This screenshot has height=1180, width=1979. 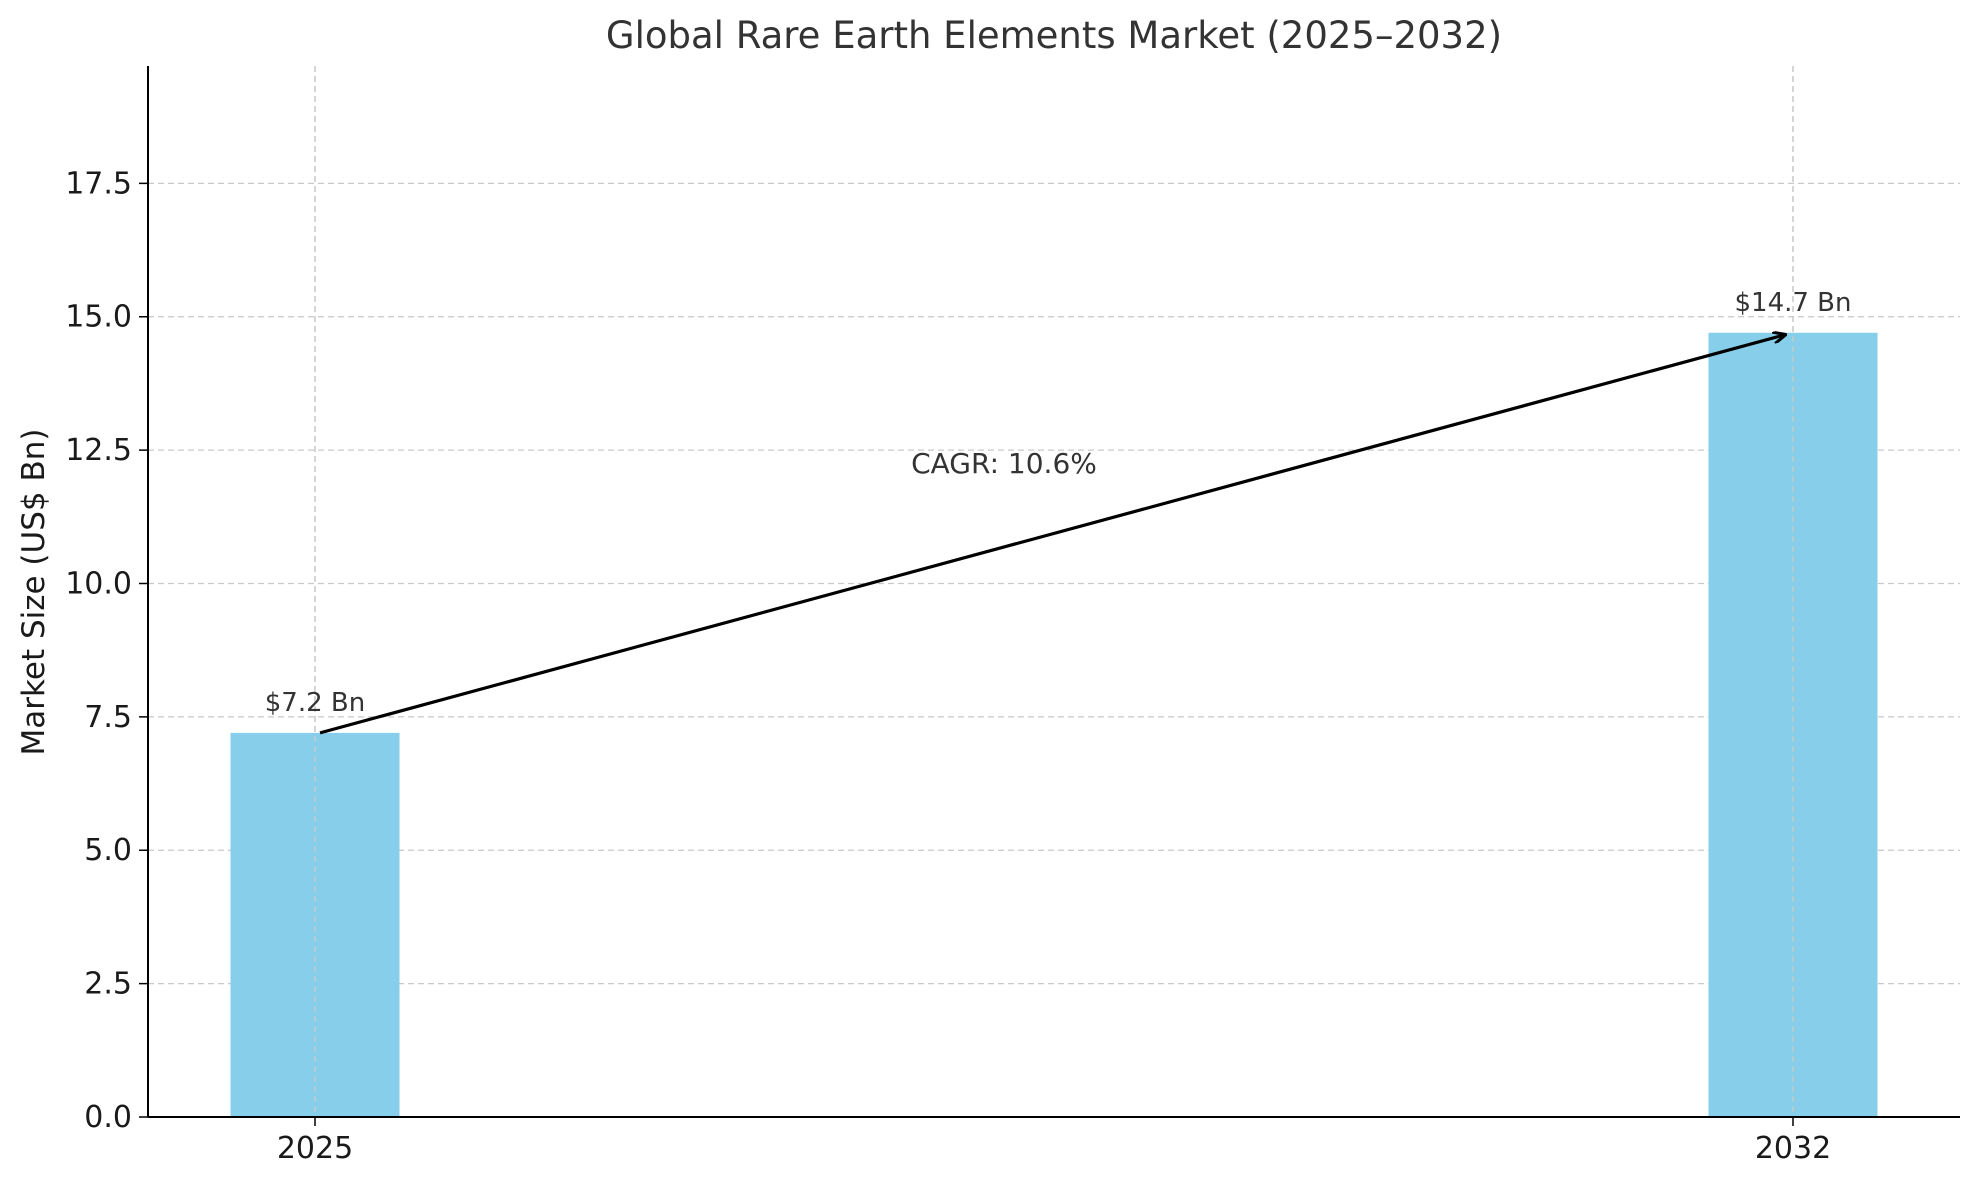 I want to click on y-tick-label: 17.5, so click(x=98, y=183).